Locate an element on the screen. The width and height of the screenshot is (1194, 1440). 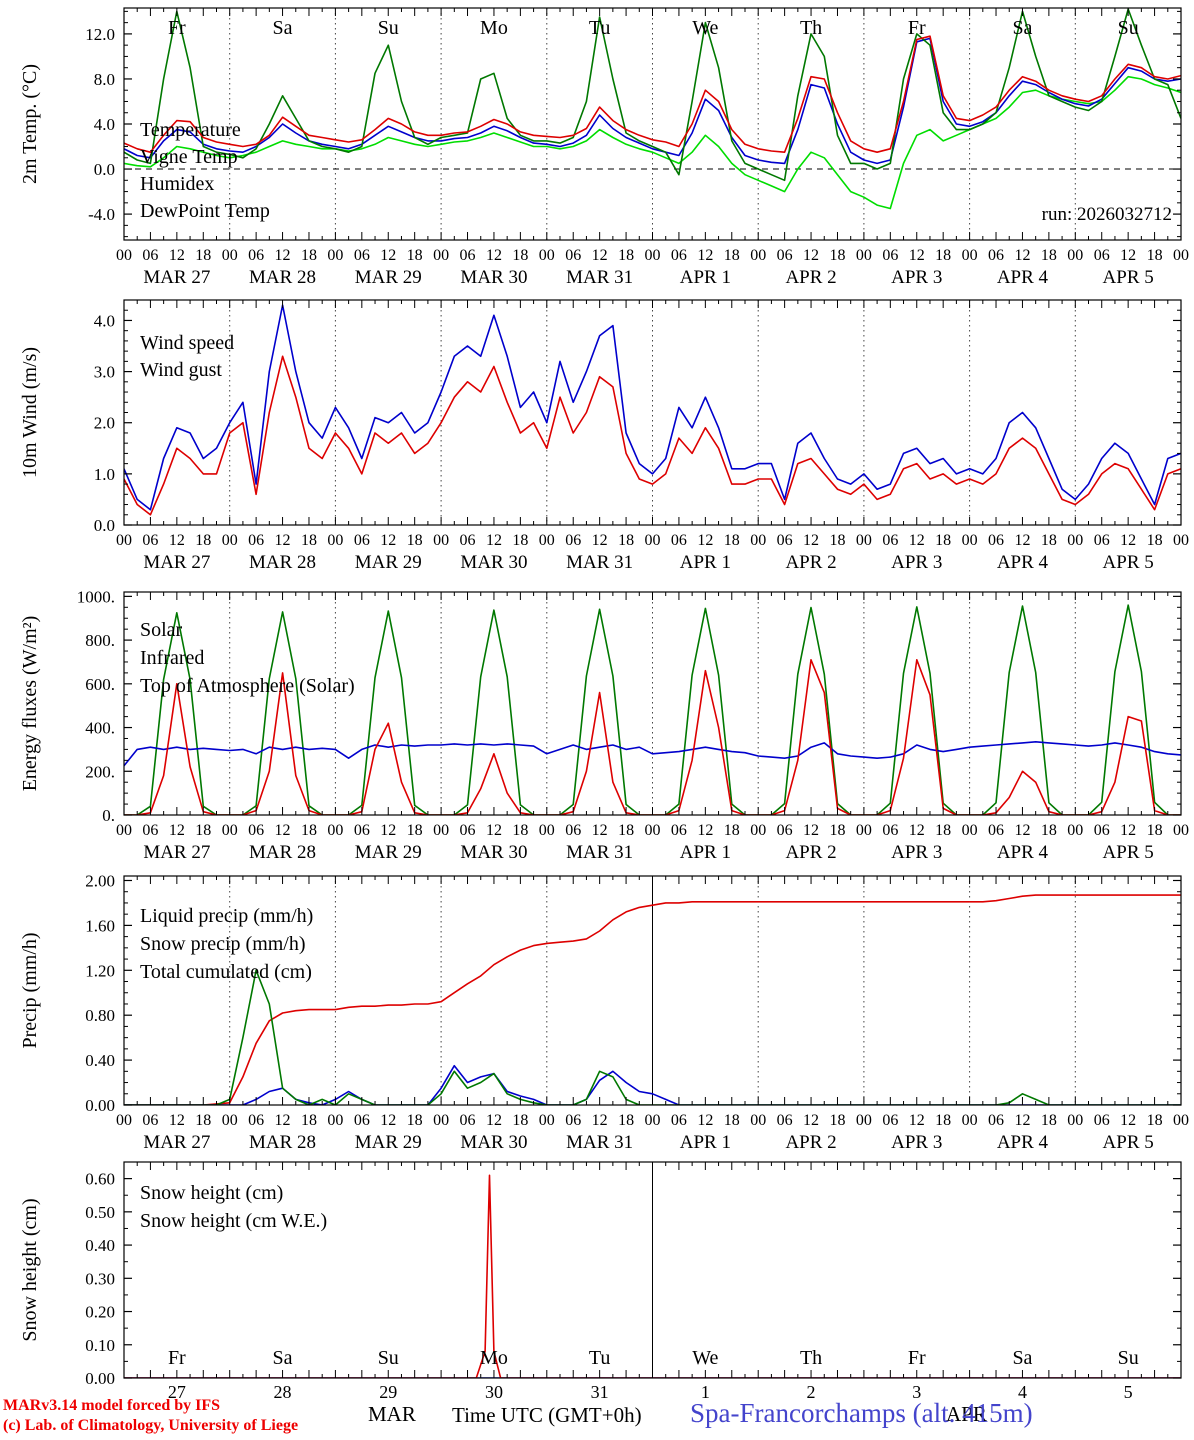
series-line-infrared is located at coordinates (652, 754).